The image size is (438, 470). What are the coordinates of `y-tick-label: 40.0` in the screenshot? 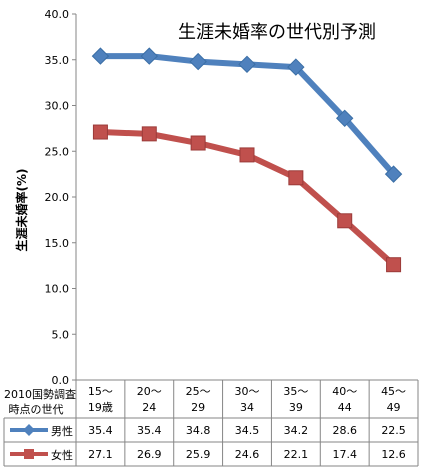 It's located at (57, 14).